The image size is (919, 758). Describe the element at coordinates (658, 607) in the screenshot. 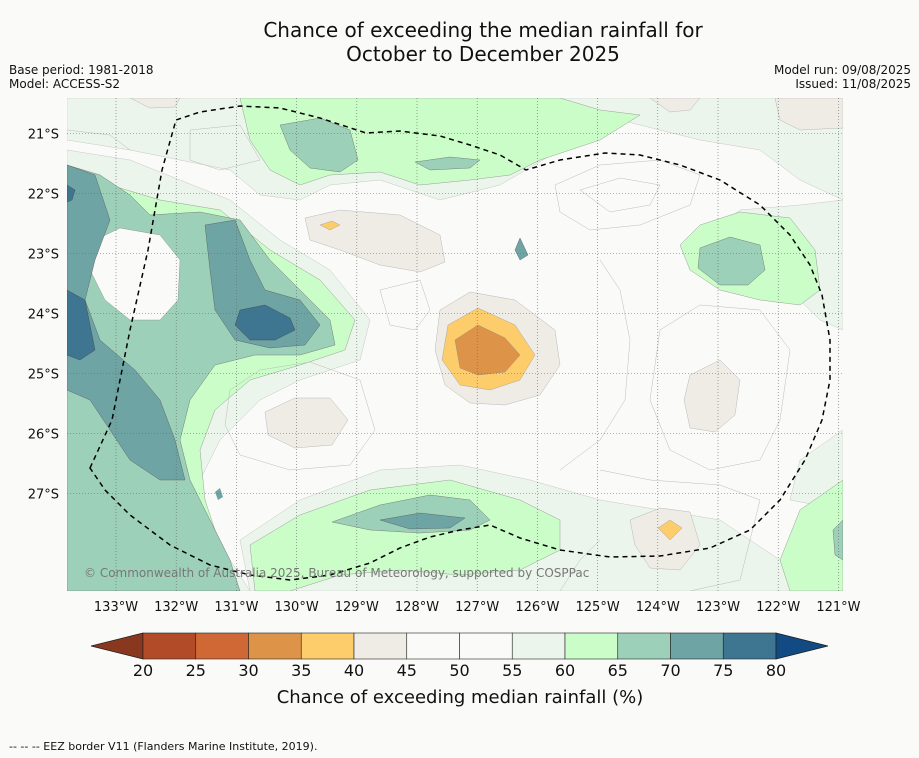

I see `longitude-label: 124°W` at that location.